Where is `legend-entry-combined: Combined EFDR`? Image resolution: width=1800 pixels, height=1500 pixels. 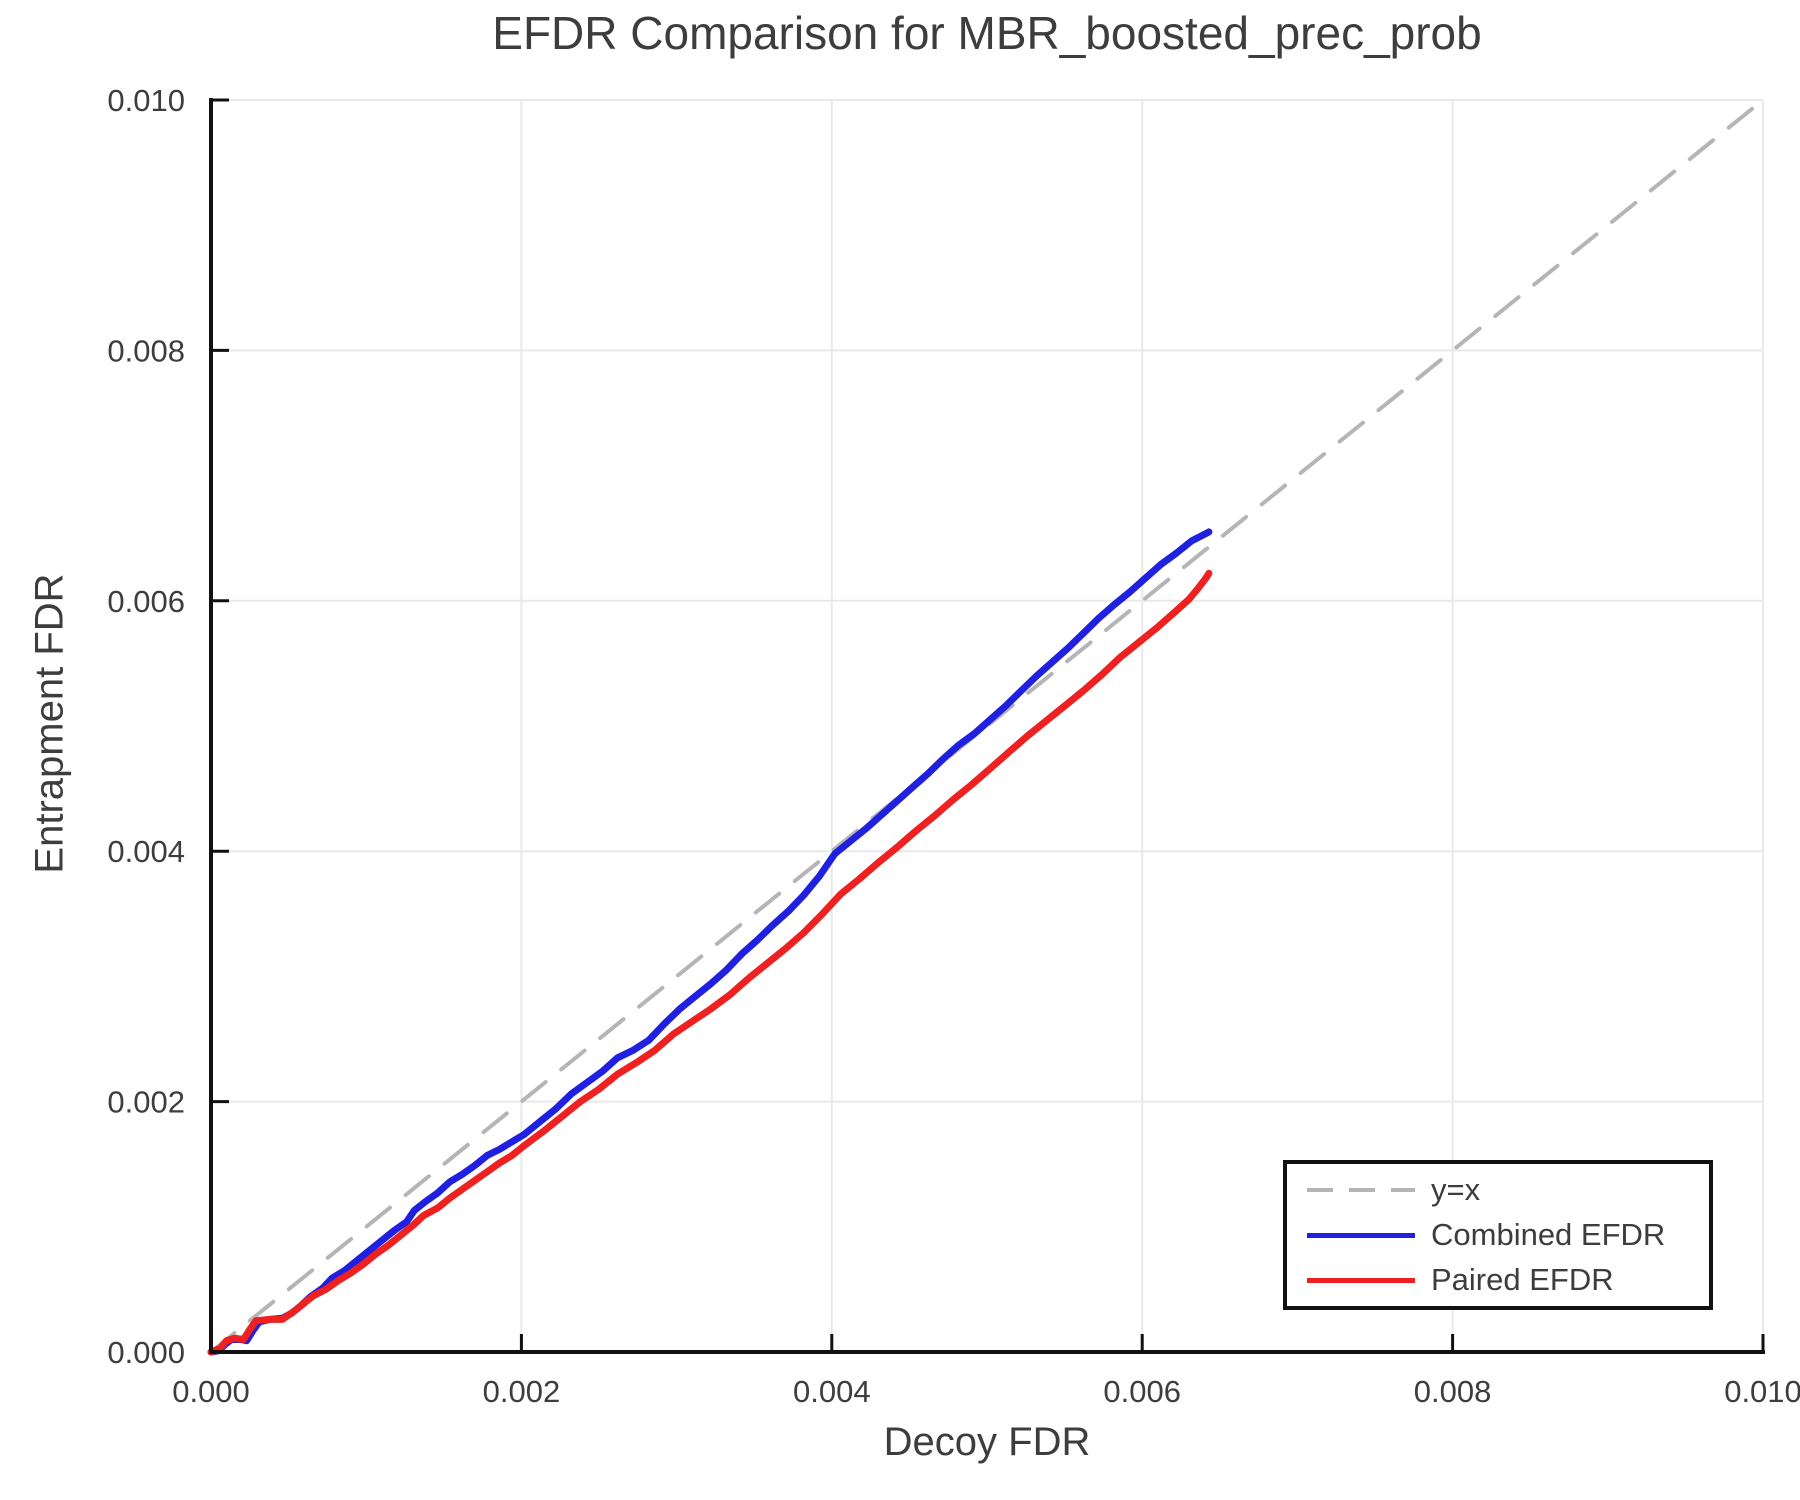
legend-entry-combined: Combined EFDR is located at coordinates (1508, 1235).